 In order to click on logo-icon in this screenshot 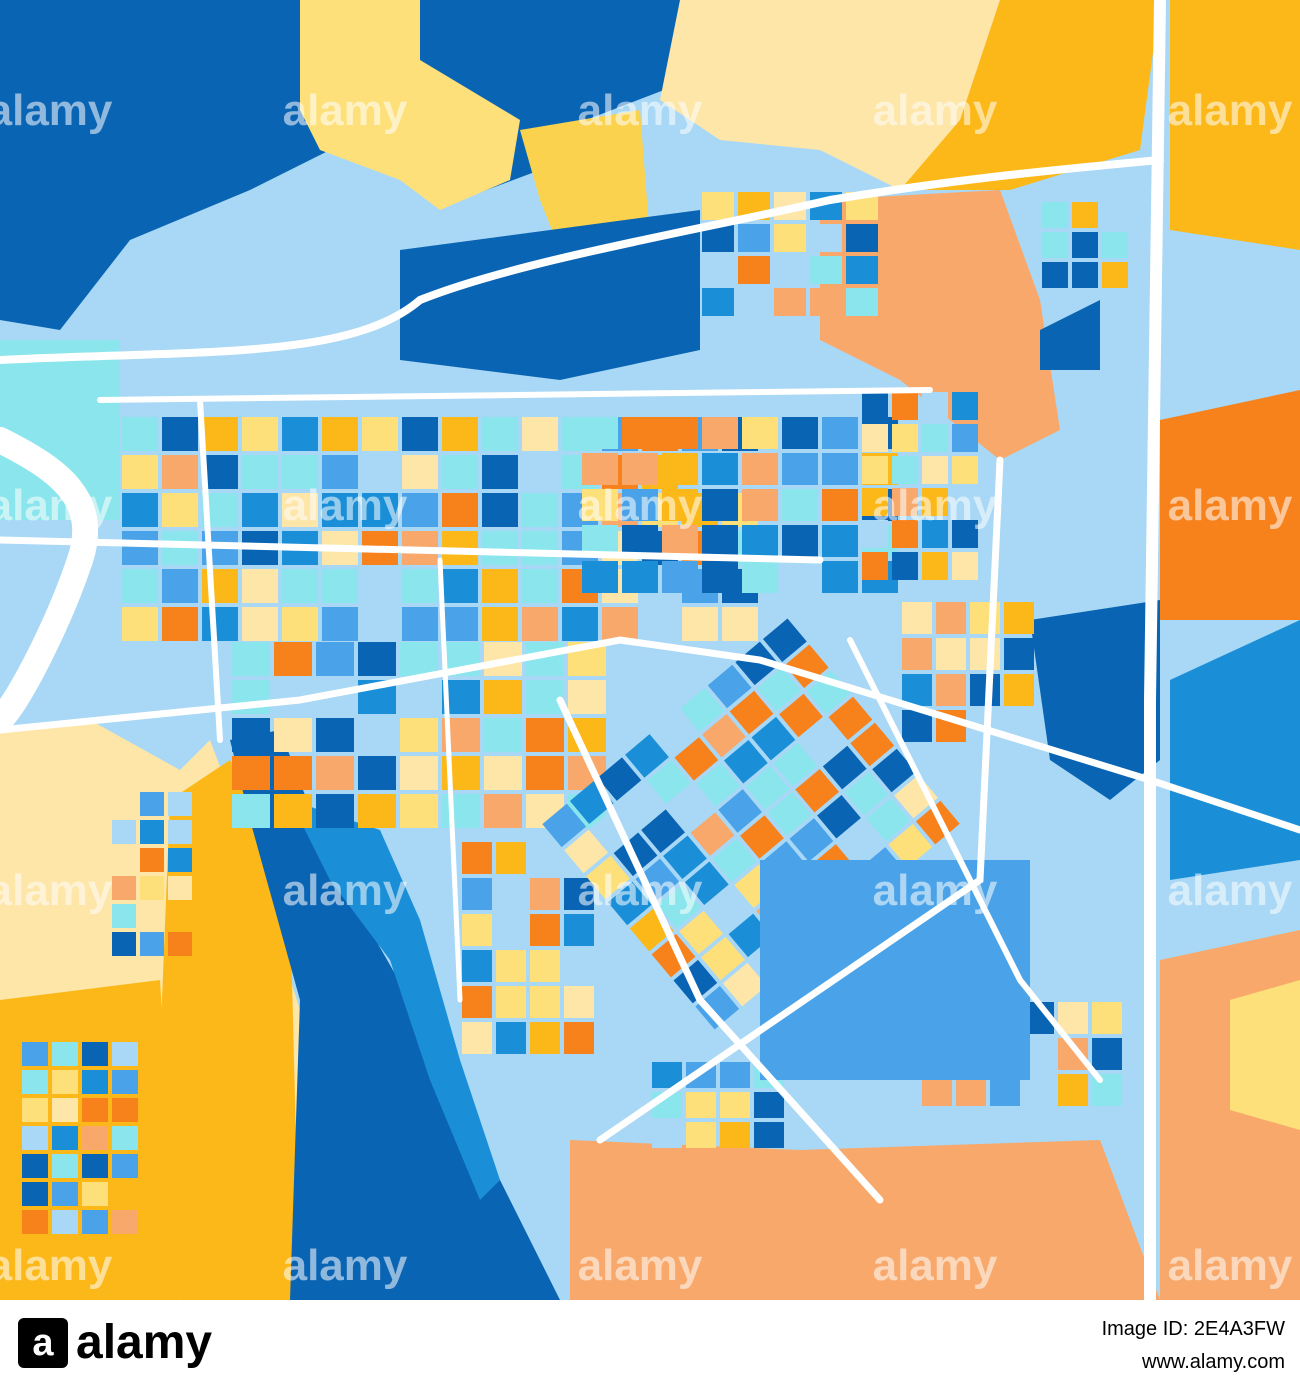, I will do `click(43, 1343)`.